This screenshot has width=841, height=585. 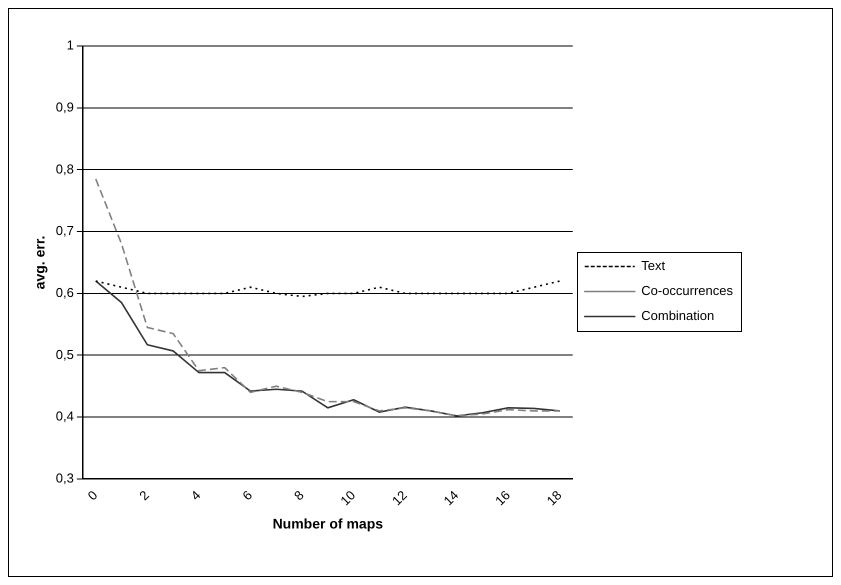 What do you see at coordinates (65, 168) in the screenshot?
I see `y-tick-label: 0,8` at bounding box center [65, 168].